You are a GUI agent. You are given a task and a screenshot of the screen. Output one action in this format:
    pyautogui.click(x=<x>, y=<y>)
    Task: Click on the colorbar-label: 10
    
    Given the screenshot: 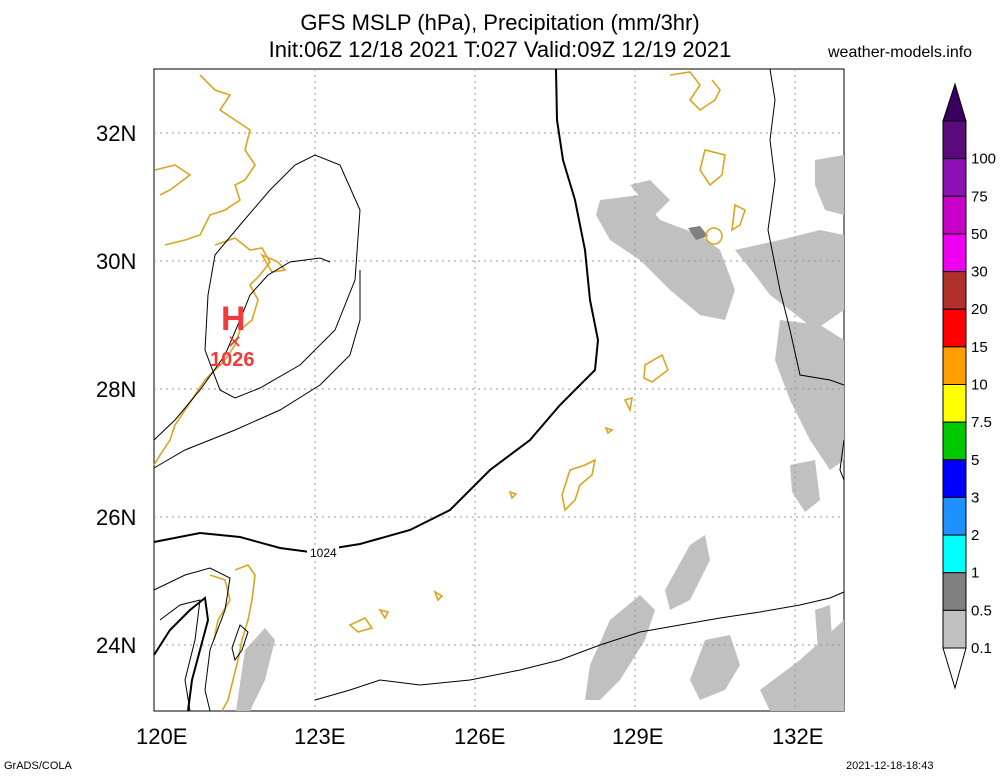 What is the action you would take?
    pyautogui.click(x=979, y=385)
    